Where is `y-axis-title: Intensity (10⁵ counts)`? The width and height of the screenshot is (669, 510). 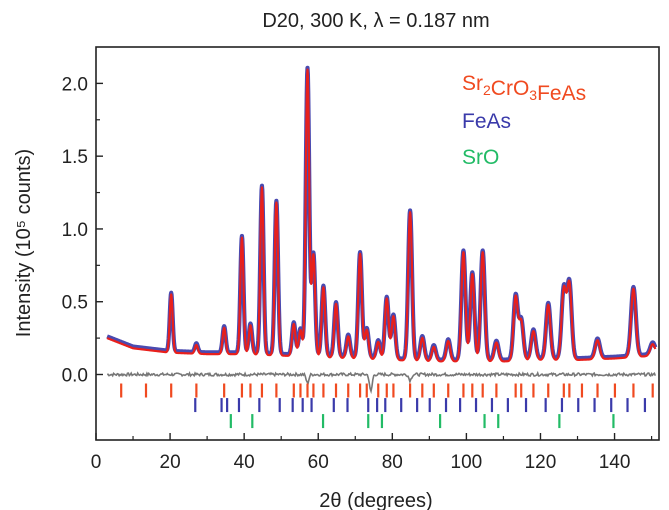 y-axis-title: Intensity (10⁵ counts) is located at coordinates (24, 243).